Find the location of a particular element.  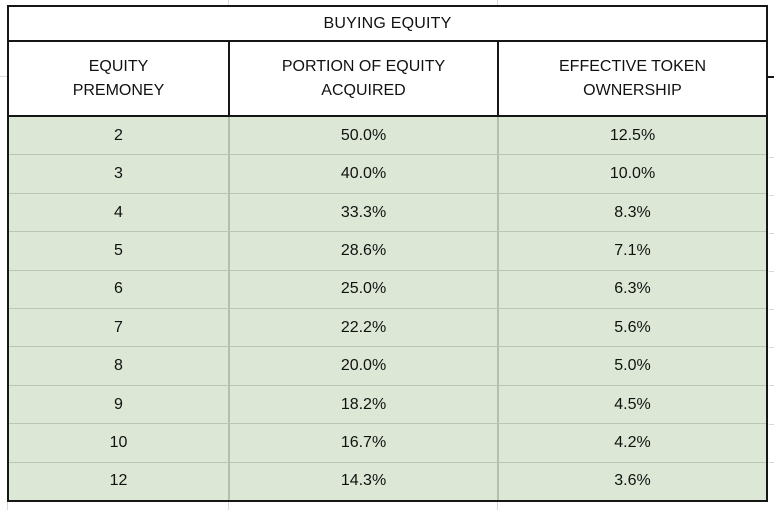

table-row: 12 14.3% 3.6% is located at coordinates (387, 481).